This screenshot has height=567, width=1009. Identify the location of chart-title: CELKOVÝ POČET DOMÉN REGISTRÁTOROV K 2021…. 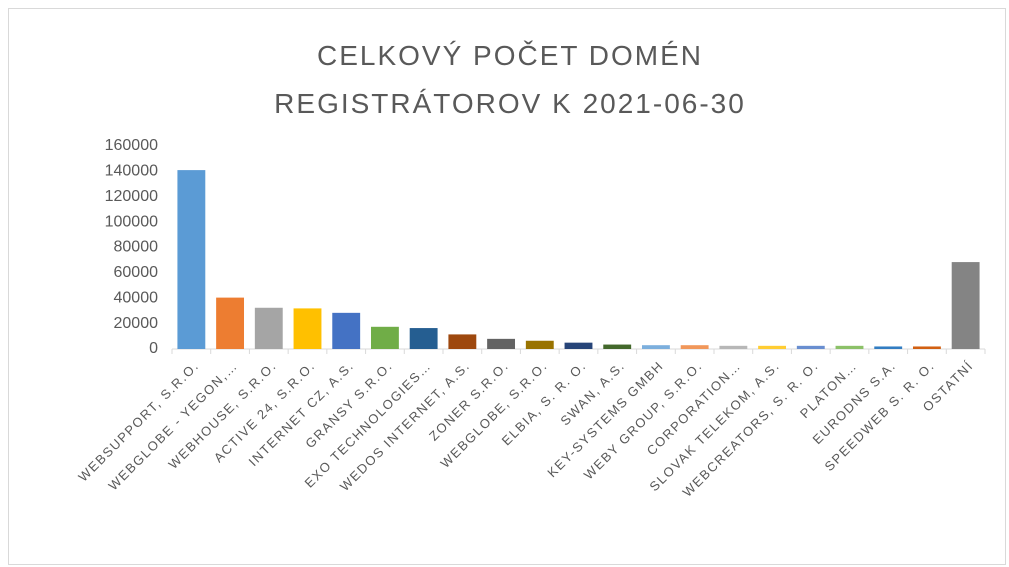
(510, 79).